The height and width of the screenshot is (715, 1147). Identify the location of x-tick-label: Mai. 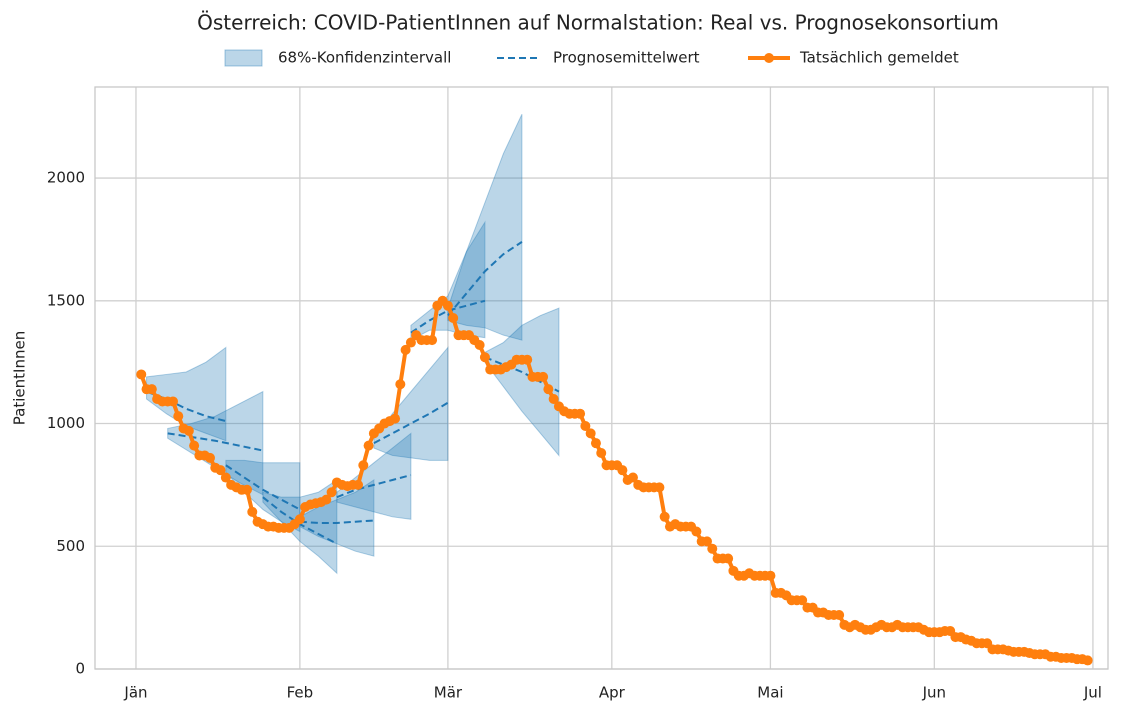
(770, 693).